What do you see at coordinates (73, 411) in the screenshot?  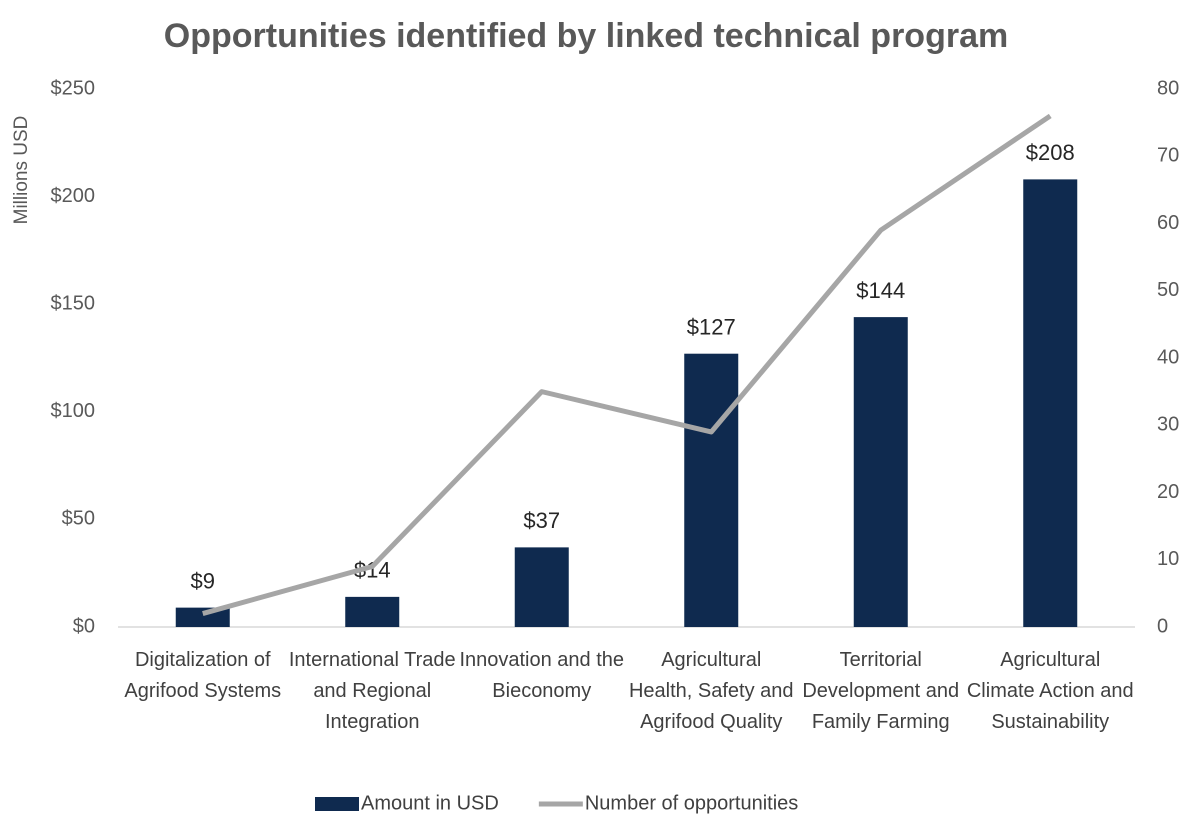 I see `y-tick-label: $100` at bounding box center [73, 411].